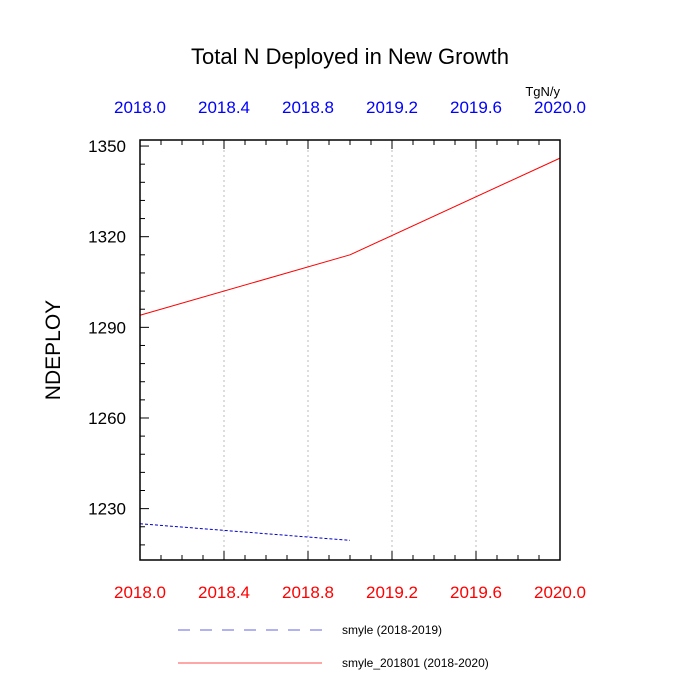  Describe the element at coordinates (392, 107) in the screenshot. I see `x-tick-label-top: 2019.2` at that location.